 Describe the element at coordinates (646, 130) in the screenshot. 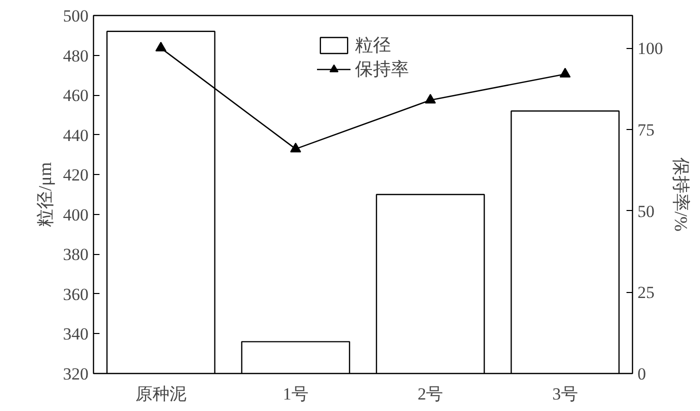

I see `y2-tick-label: 75` at that location.